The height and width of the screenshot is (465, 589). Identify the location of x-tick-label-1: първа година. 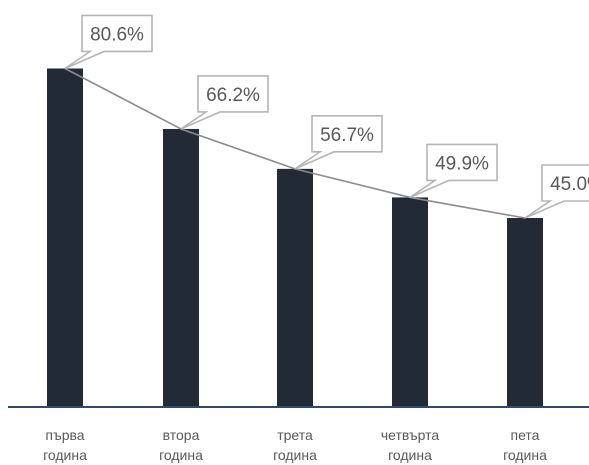
(65, 445).